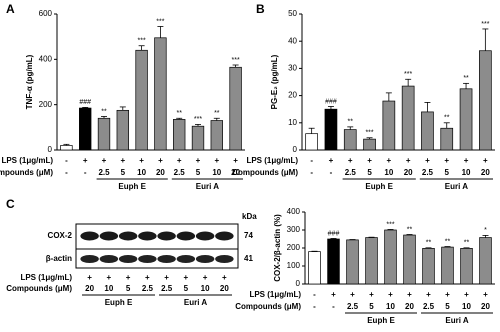 Image resolution: width=500 pixels, height=332 pixels. Describe the element at coordinates (248, 235) in the screenshot. I see `size-label: 74` at that location.